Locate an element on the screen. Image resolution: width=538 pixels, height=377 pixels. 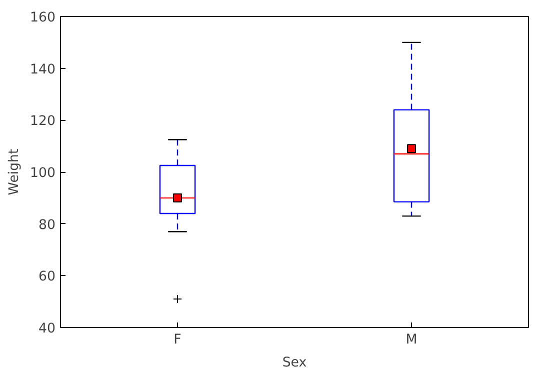
x-axis-title: Sex is located at coordinates (294, 363).